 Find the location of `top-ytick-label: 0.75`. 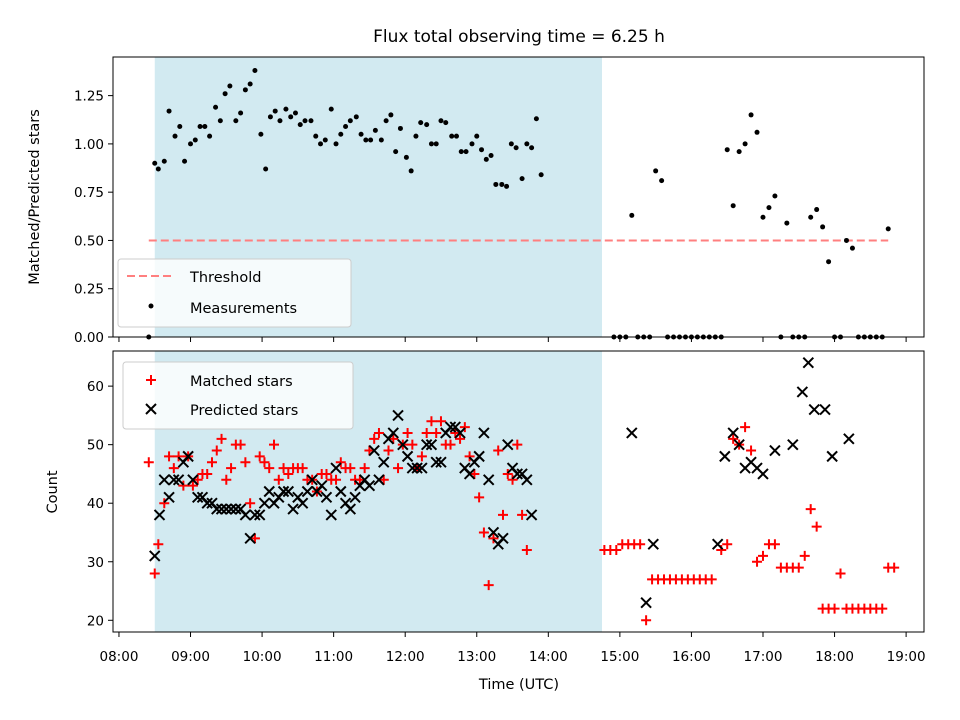

top-ytick-label: 0.75 is located at coordinates (89, 193).